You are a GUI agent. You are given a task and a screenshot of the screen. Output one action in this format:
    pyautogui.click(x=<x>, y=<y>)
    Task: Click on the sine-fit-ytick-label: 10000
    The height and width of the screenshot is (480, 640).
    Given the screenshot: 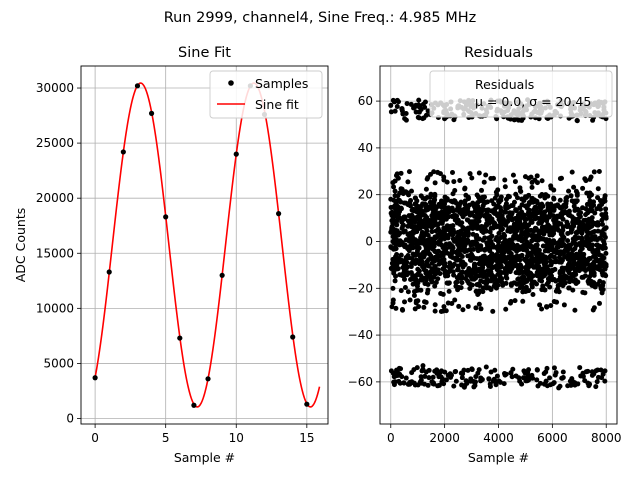 What is the action you would take?
    pyautogui.click(x=55, y=308)
    